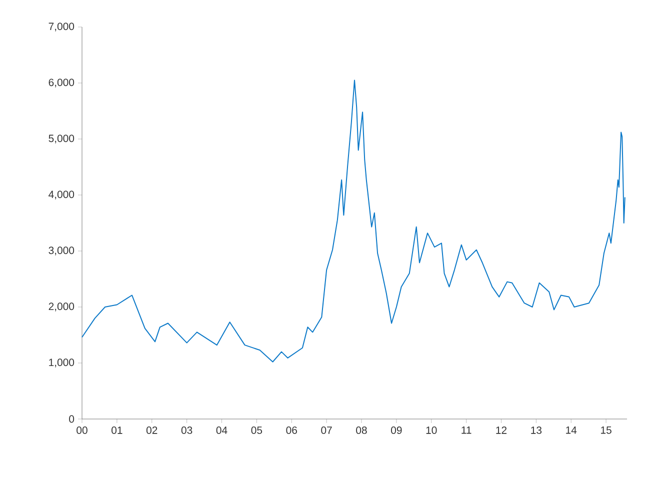 The image size is (665, 485). I want to click on y-tick-label: 1,000, so click(61, 363).